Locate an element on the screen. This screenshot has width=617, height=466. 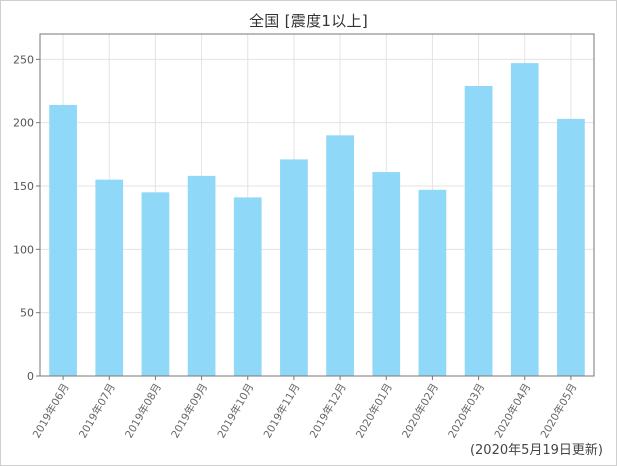
x-tick-label: 2020年01月 is located at coordinates (374, 410).